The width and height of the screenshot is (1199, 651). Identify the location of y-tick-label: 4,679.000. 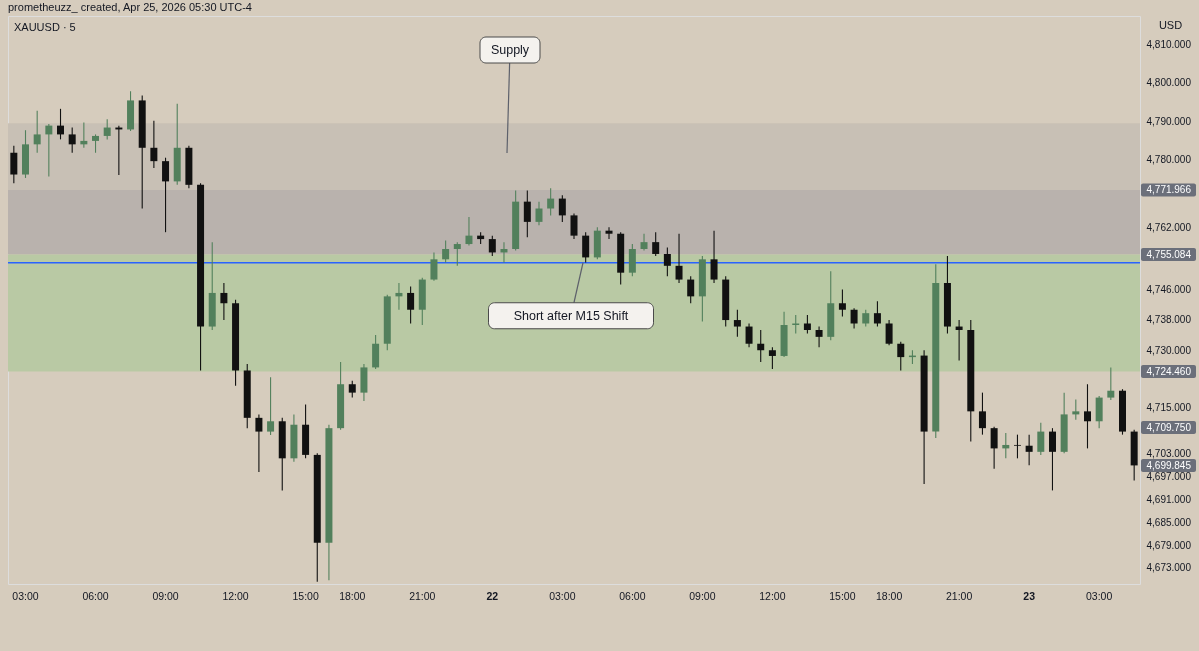
(1169, 545).